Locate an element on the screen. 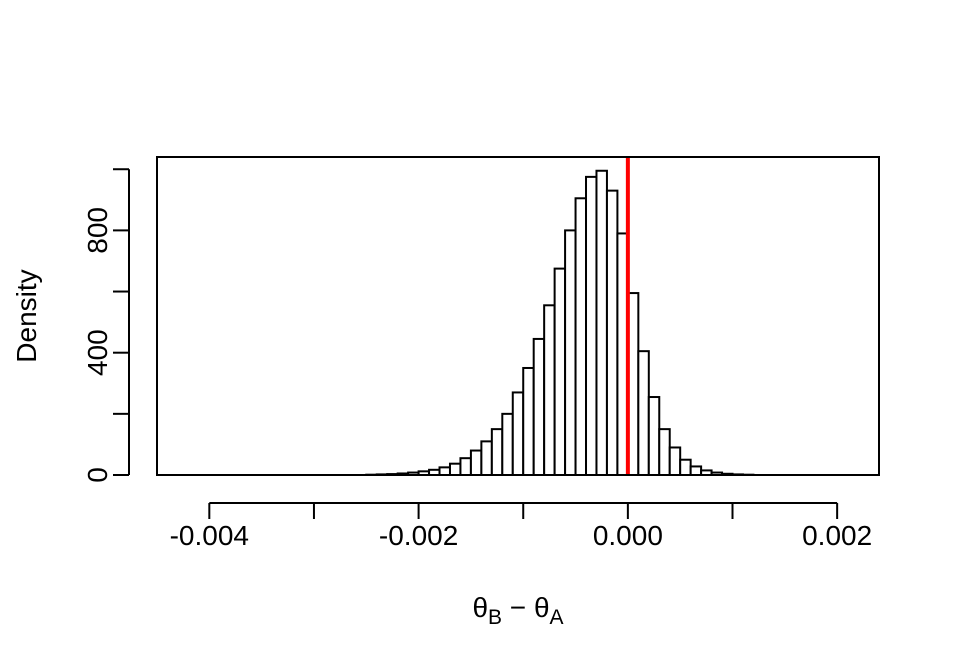 This screenshot has width=960, height=672. x-tick-label: 0.000 is located at coordinates (628, 535).